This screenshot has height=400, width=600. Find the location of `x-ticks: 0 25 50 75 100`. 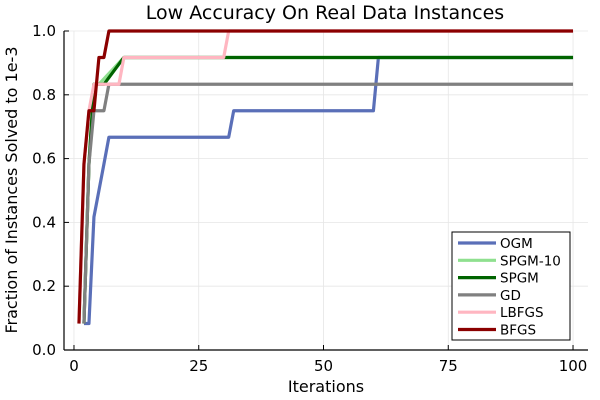

x-ticks: 0 25 50 75 100 is located at coordinates (328, 360).